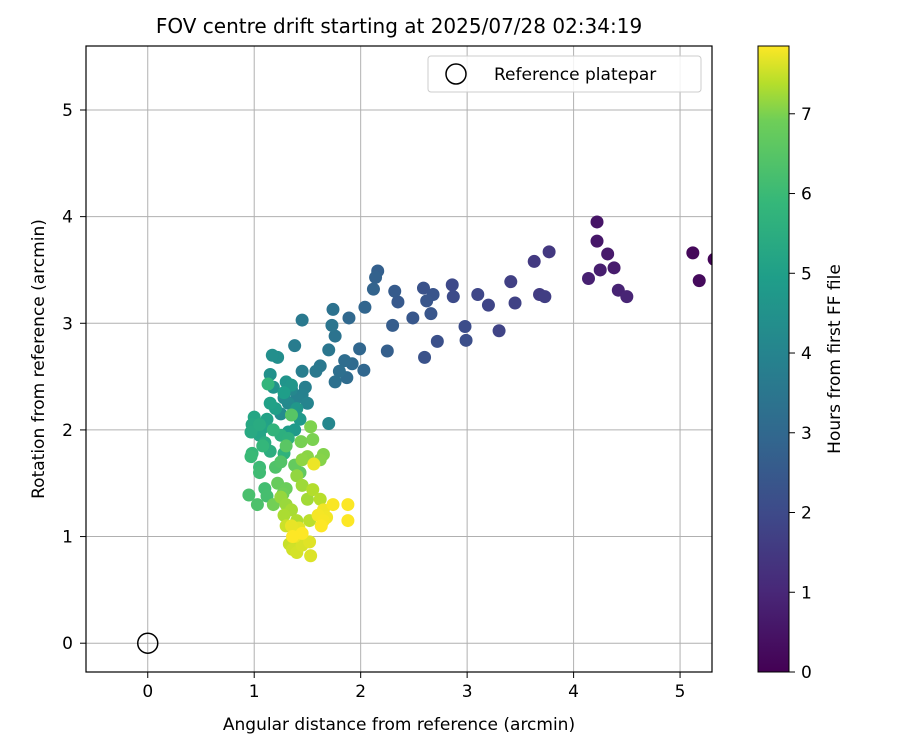  I want to click on y-tick-label-3: 3, so click(67, 324).